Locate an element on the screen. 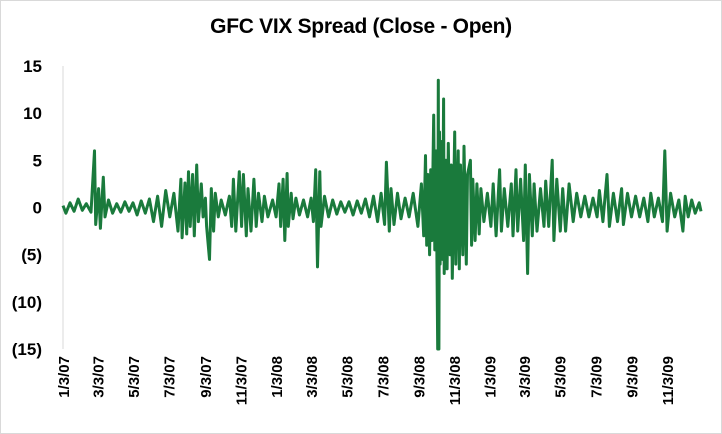 The image size is (722, 434). x-tick-label: 9/3/07 is located at coordinates (206, 377).